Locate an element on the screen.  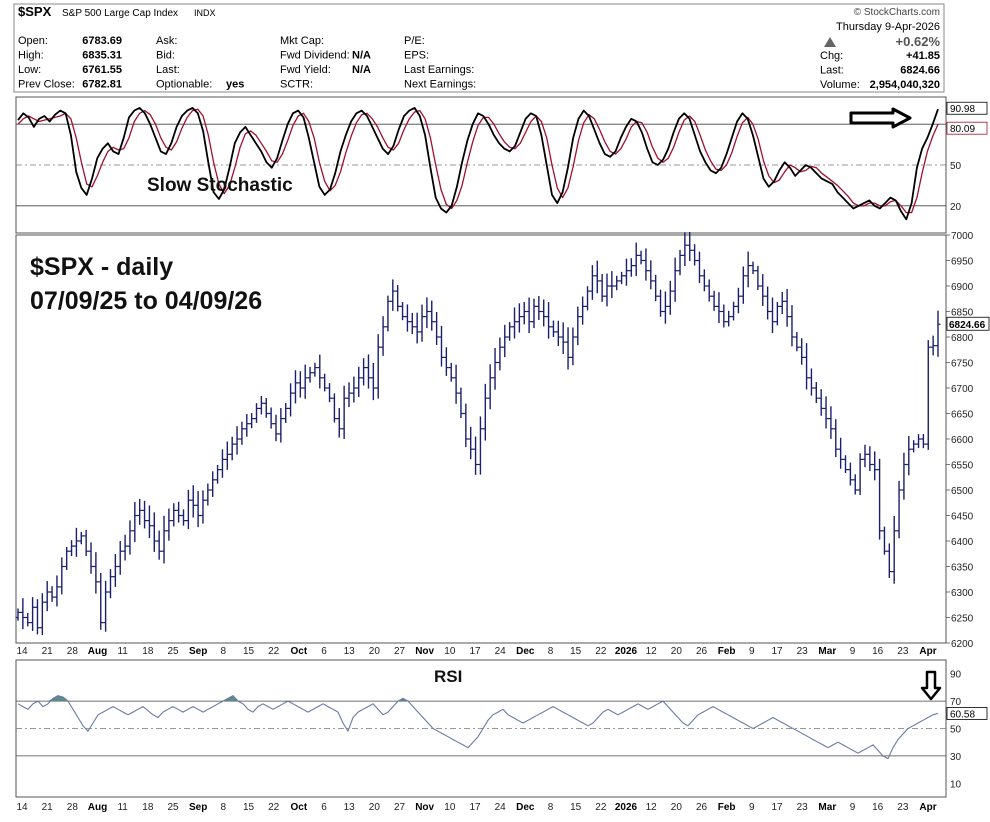
stat-label: Fwd Dividend: is located at coordinates (315, 56).